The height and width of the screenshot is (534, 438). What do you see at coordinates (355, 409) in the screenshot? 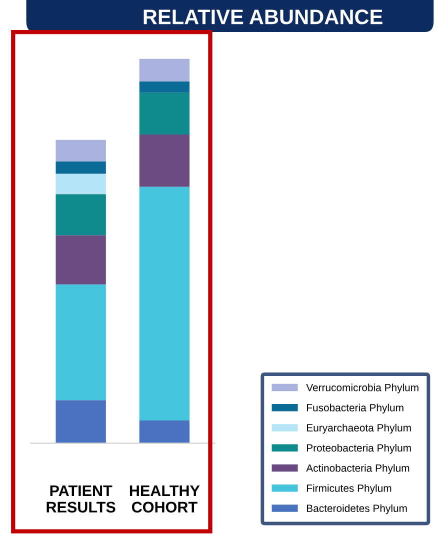
I see `legend-label: Fusobacteria Phylum` at bounding box center [355, 409].